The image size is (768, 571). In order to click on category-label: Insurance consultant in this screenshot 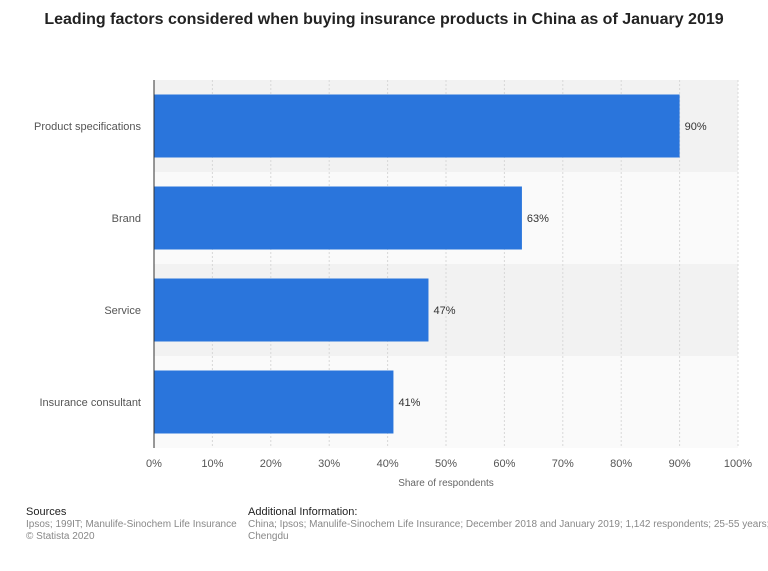, I will do `click(90, 403)`.